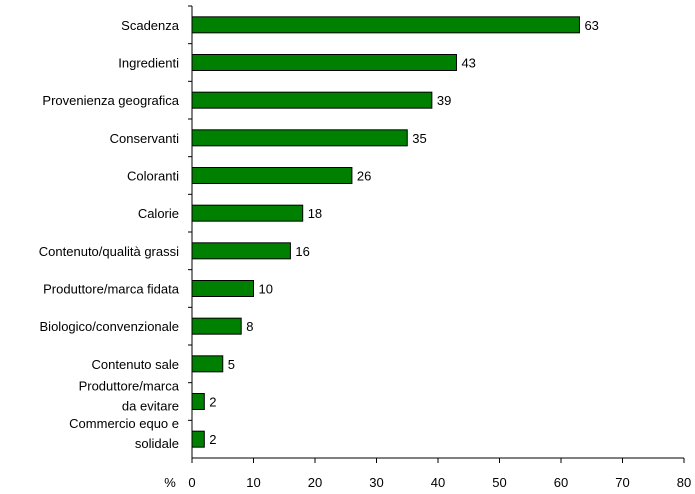 This screenshot has width=695, height=494. What do you see at coordinates (561, 482) in the screenshot?
I see `x-tick-label: 60` at bounding box center [561, 482].